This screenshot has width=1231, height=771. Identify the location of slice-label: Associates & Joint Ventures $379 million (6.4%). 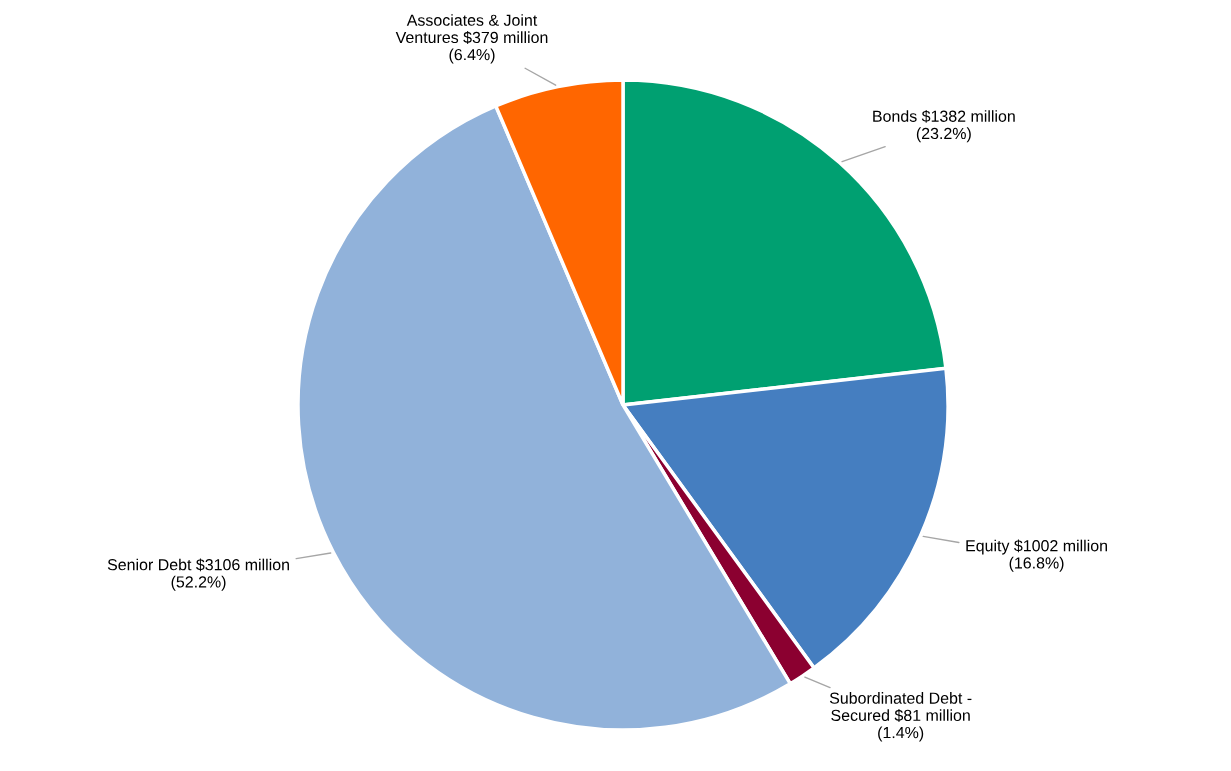
(471, 39).